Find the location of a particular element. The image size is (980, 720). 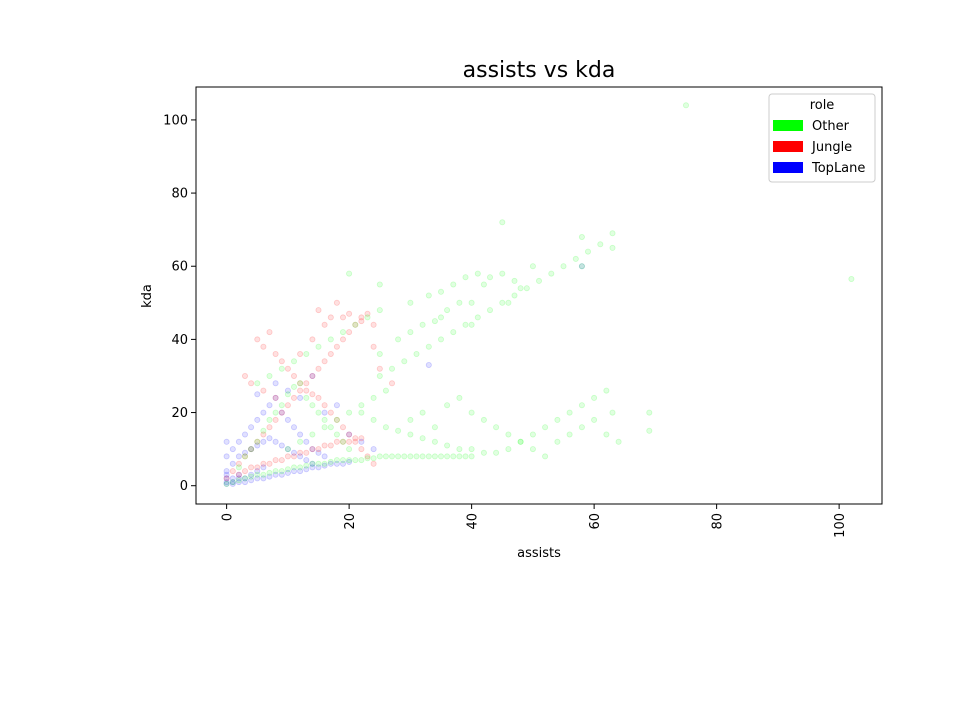

legend-label-jungle: Jungle is located at coordinates (831, 147).